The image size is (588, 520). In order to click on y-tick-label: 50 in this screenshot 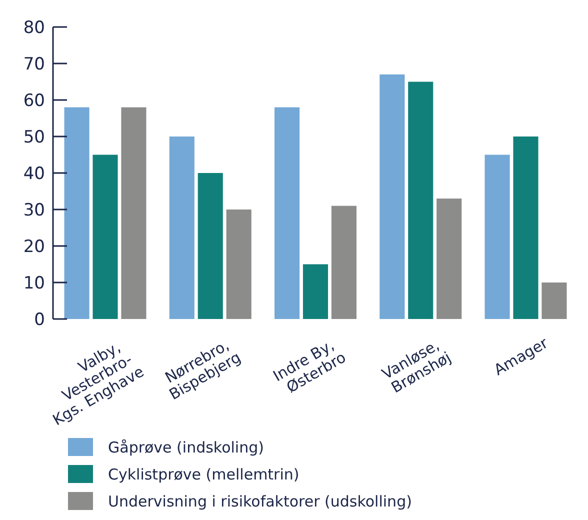, I will do `click(34, 137)`.